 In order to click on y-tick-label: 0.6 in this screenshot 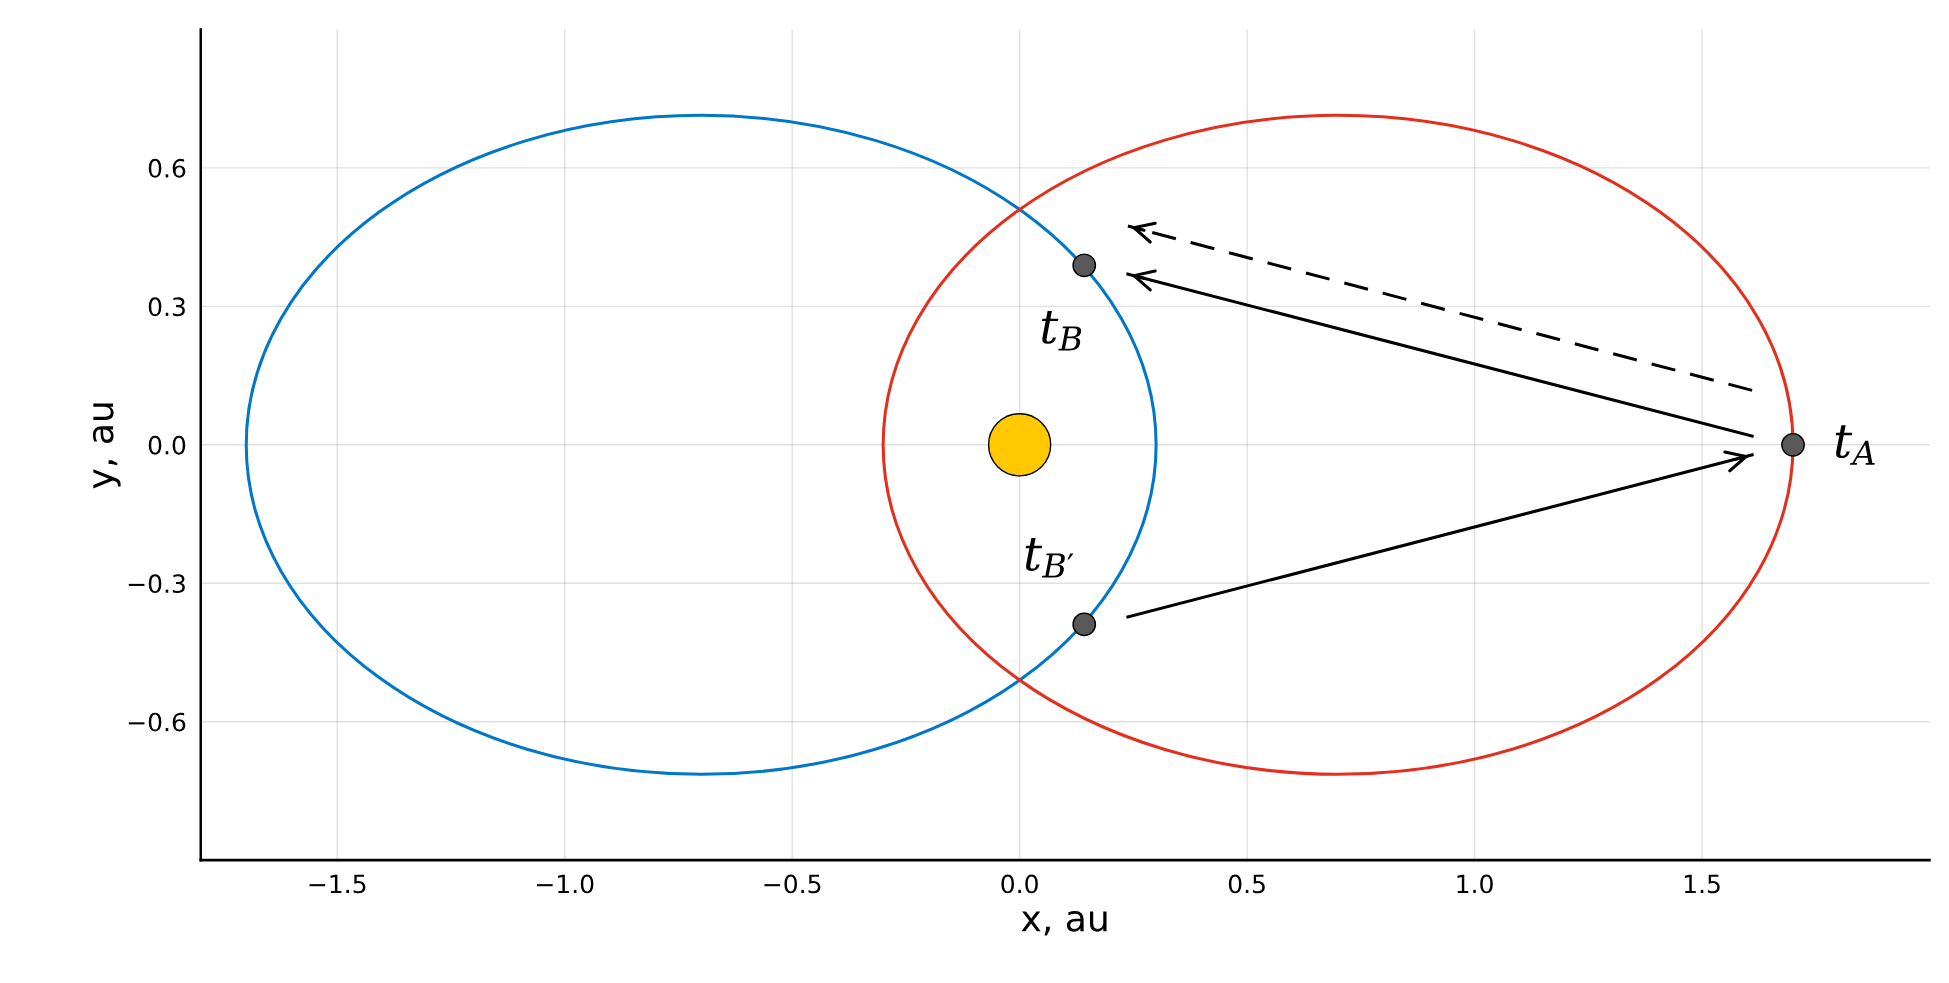, I will do `click(167, 168)`.